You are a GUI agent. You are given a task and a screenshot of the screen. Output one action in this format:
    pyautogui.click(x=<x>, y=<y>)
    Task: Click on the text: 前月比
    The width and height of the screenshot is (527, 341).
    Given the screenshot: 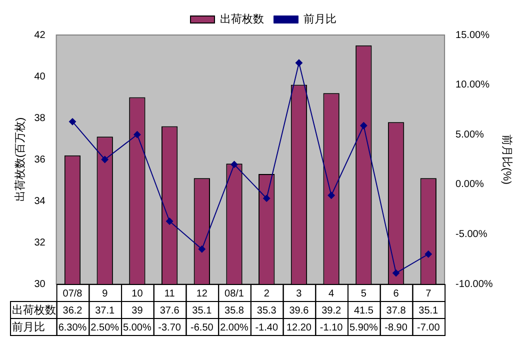 What is the action you would take?
    pyautogui.click(x=28, y=328)
    